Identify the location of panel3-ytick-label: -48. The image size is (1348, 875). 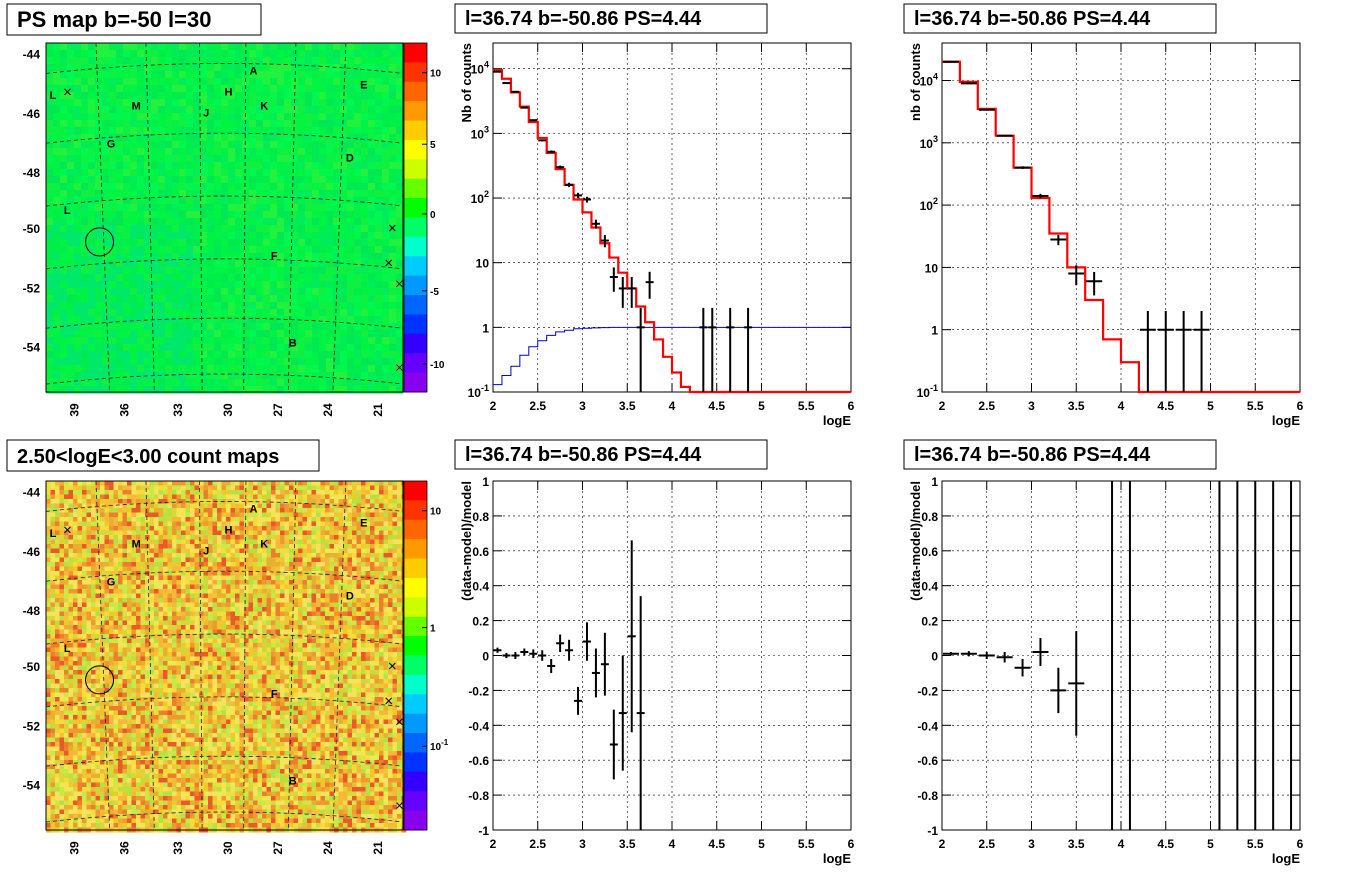
(32, 611).